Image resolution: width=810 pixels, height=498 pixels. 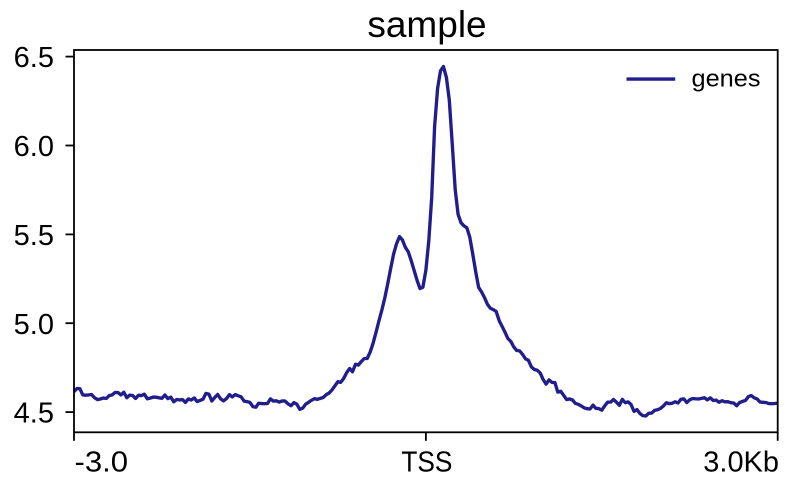 I want to click on svg-text: 6.5, so click(x=34, y=58).